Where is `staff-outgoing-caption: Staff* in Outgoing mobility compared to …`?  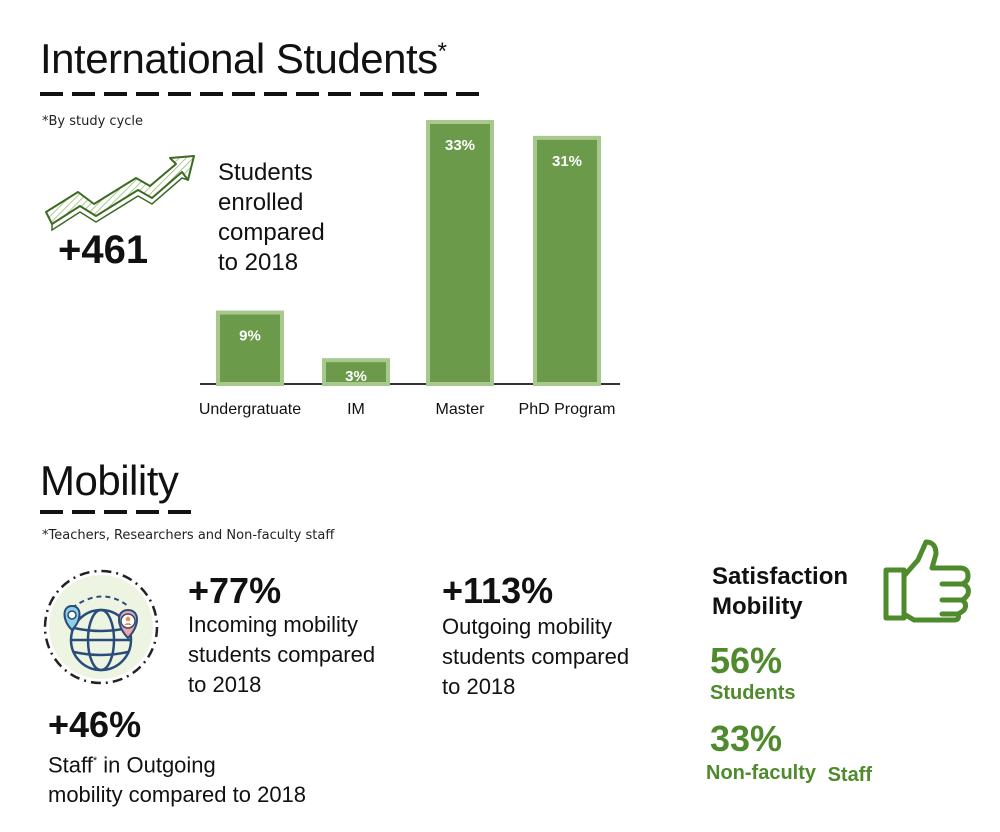 staff-outgoing-caption: Staff* in Outgoing mobility compared to … is located at coordinates (177, 780).